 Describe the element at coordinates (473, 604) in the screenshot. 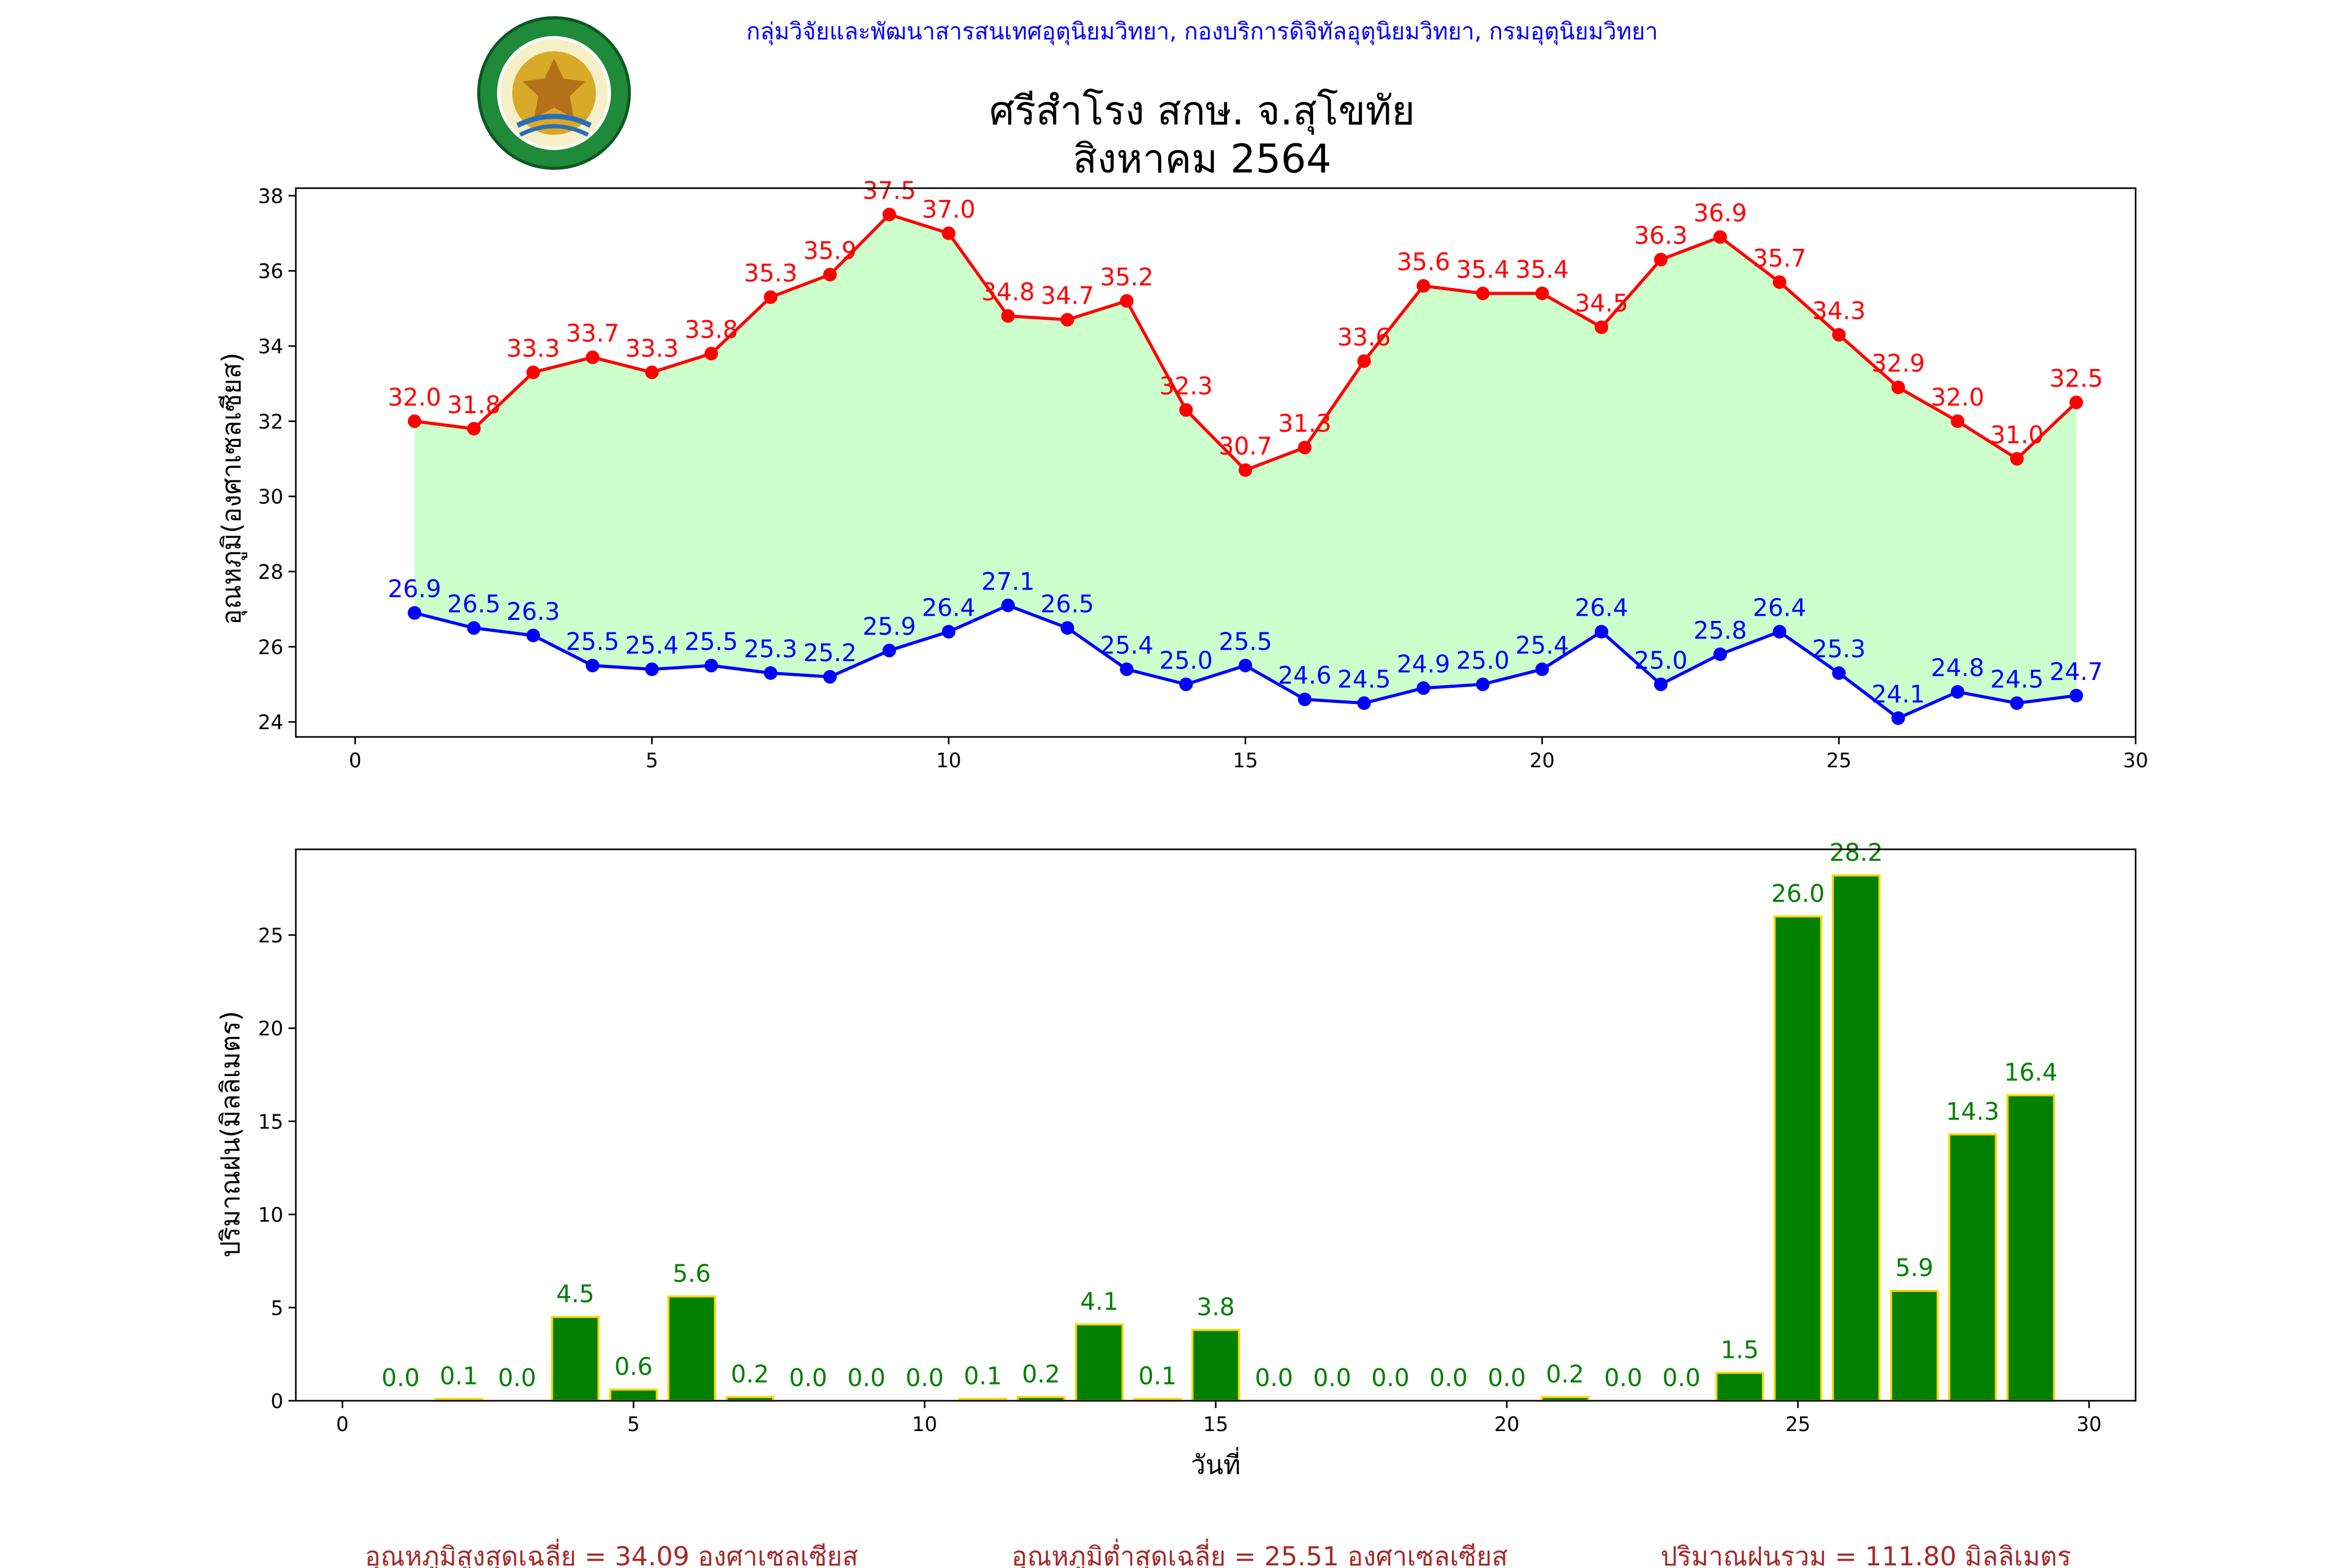

I see `temperature-min-data-label: 26.5` at that location.